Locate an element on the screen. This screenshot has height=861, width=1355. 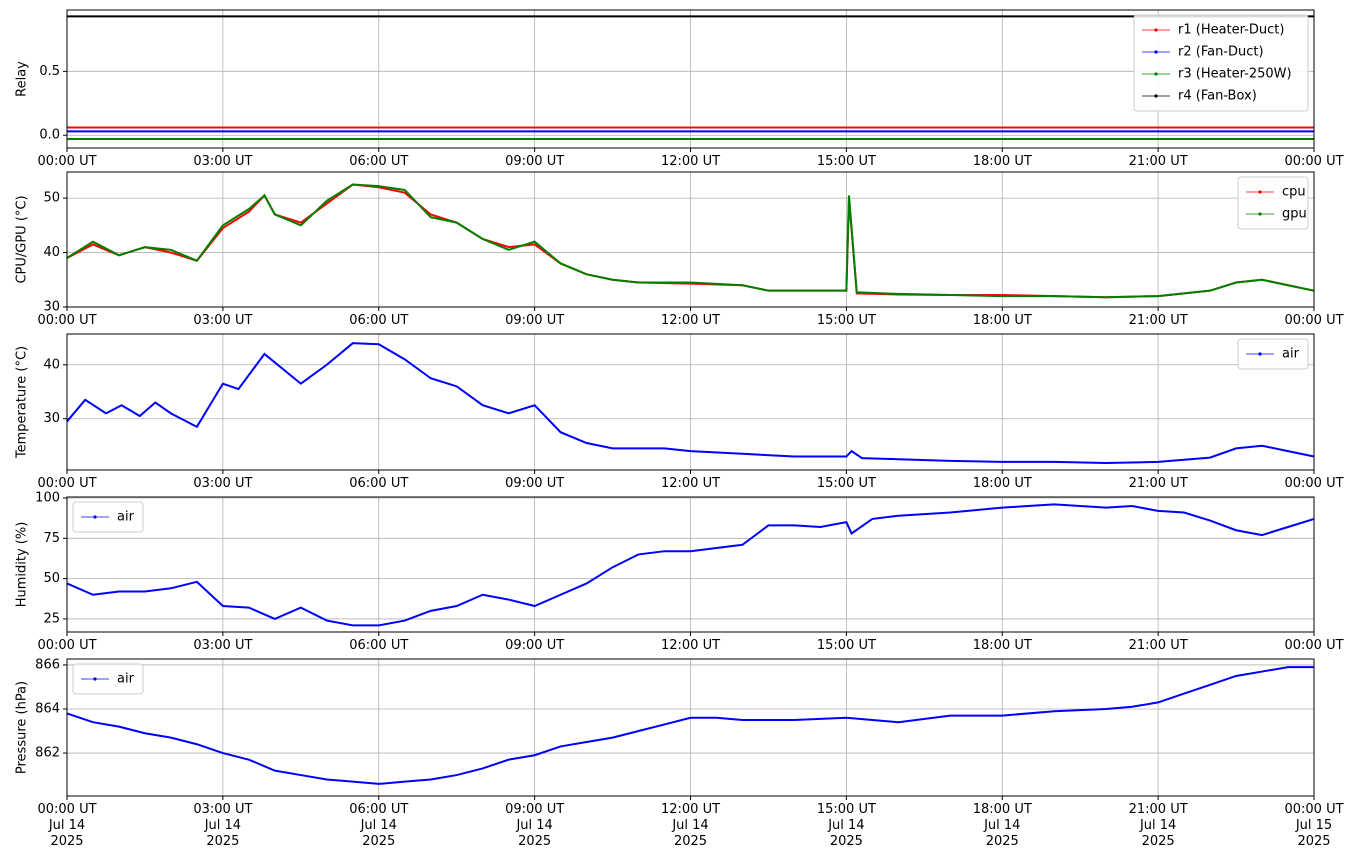
legend-label: cpu is located at coordinates (1294, 192).